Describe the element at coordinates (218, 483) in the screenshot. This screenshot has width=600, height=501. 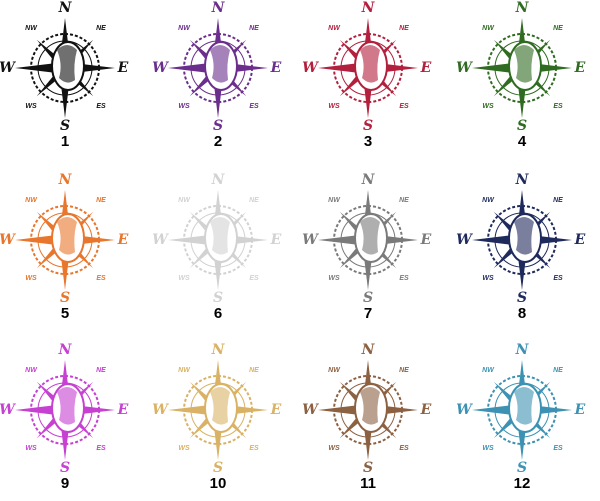
I see `design-number: 10` at that location.